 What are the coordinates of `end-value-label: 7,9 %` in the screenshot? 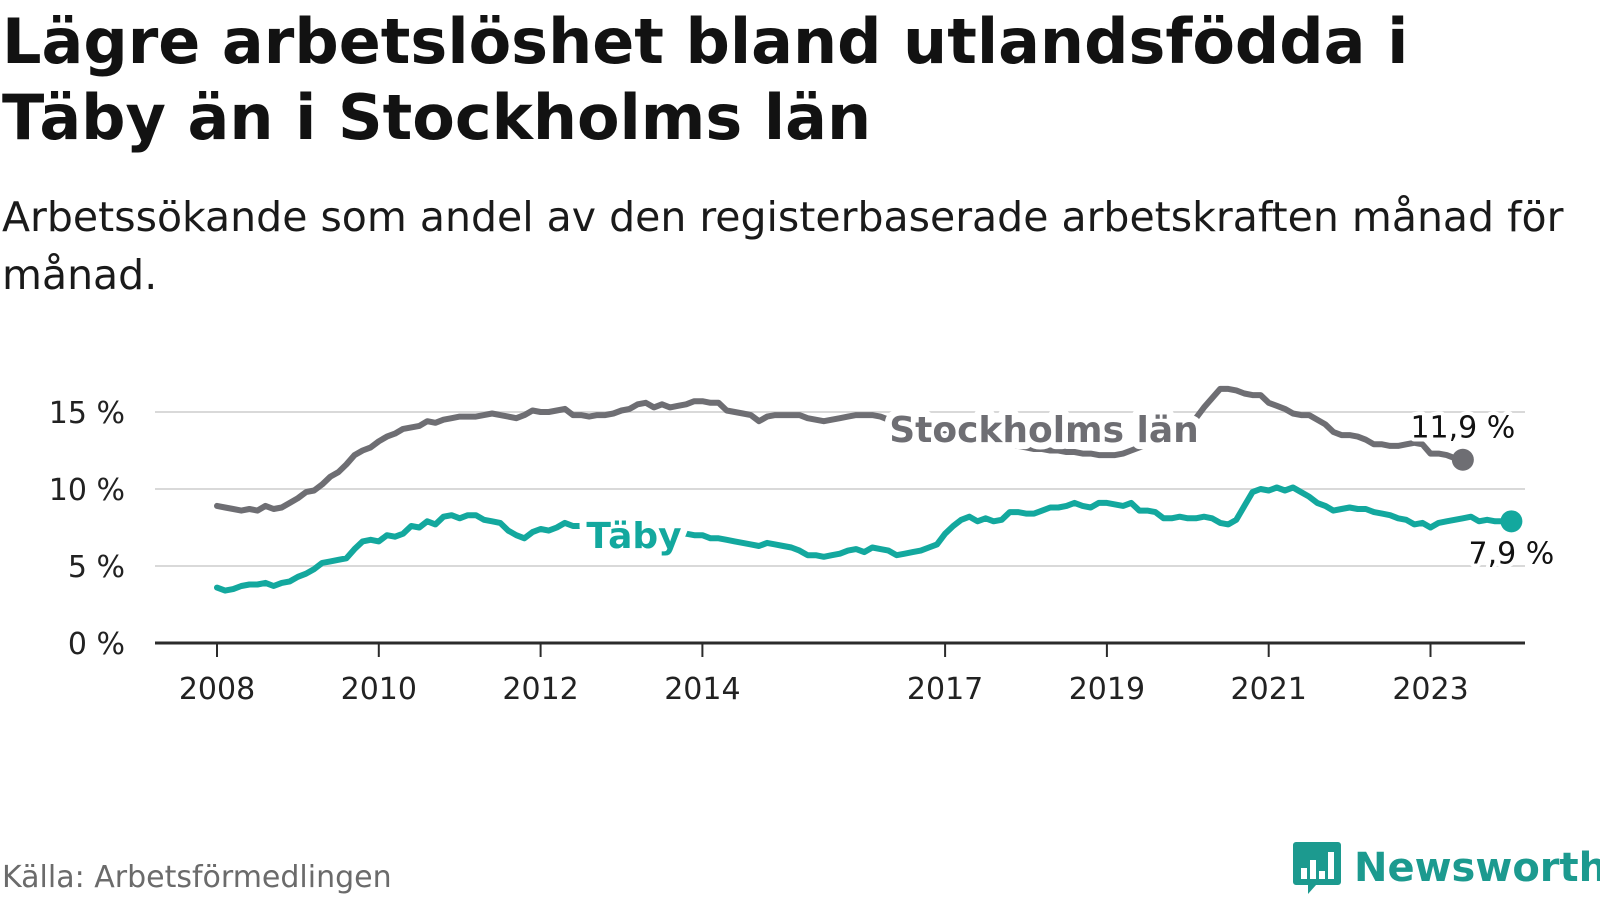 It's located at (1512, 553).